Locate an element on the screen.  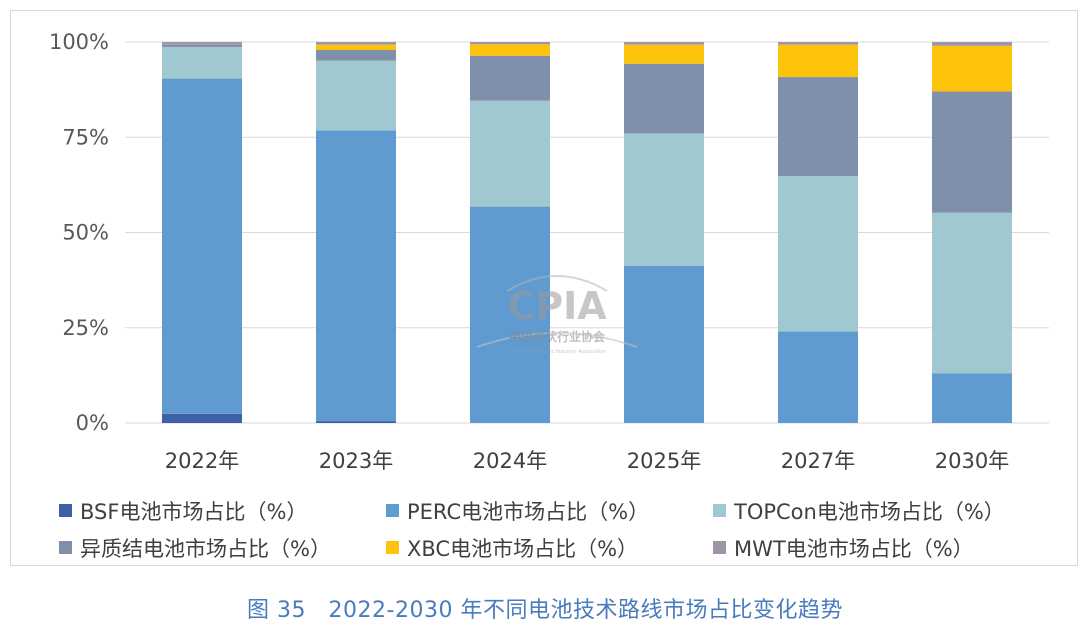
x-category-label: 2025年 is located at coordinates (664, 461).